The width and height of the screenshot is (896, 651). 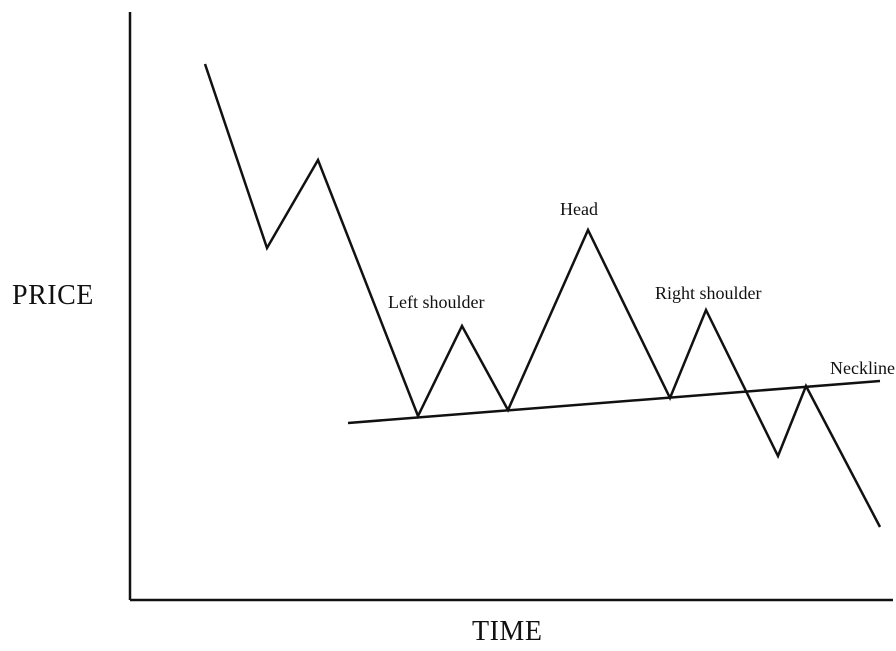 I want to click on right-shoulder-label: Right shoulder, so click(x=708, y=293).